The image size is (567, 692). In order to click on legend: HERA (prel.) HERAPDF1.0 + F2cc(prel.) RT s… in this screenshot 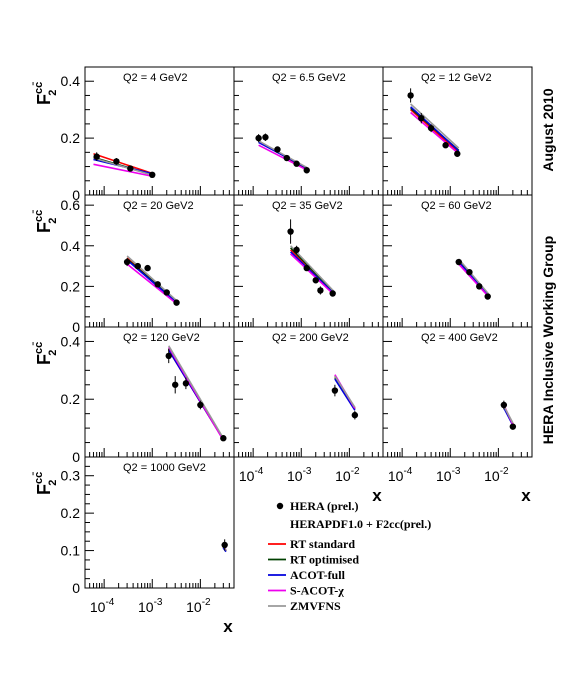, I will do `click(349, 556)`.